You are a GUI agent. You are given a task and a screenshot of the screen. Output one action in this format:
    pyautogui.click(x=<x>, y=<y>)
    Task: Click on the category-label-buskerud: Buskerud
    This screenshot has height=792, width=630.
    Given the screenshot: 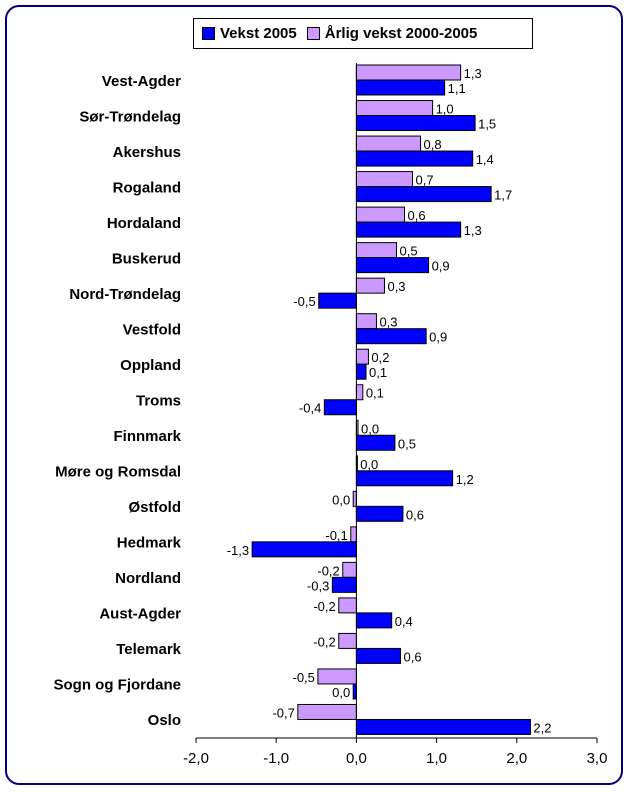 What is the action you would take?
    pyautogui.click(x=146, y=258)
    